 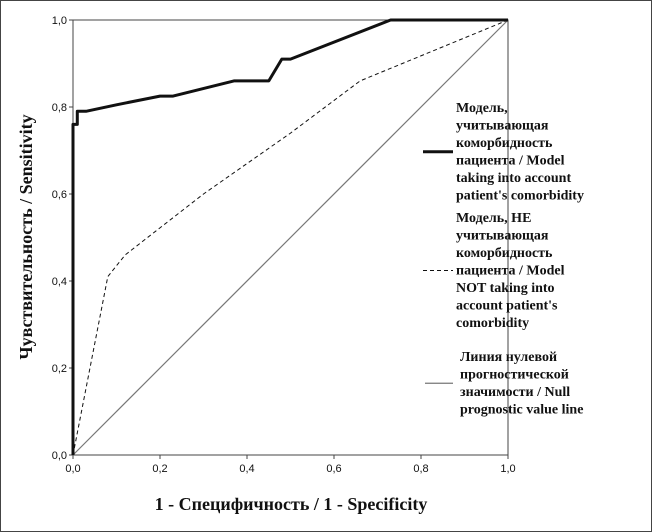 I want to click on x-tick-label: 1,0, so click(x=507, y=469).